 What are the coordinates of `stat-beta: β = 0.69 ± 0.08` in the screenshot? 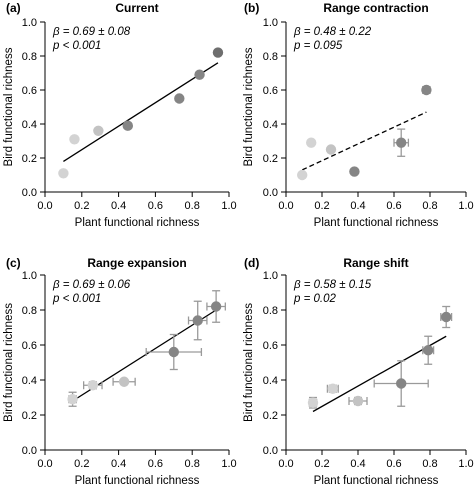 It's located at (91, 32).